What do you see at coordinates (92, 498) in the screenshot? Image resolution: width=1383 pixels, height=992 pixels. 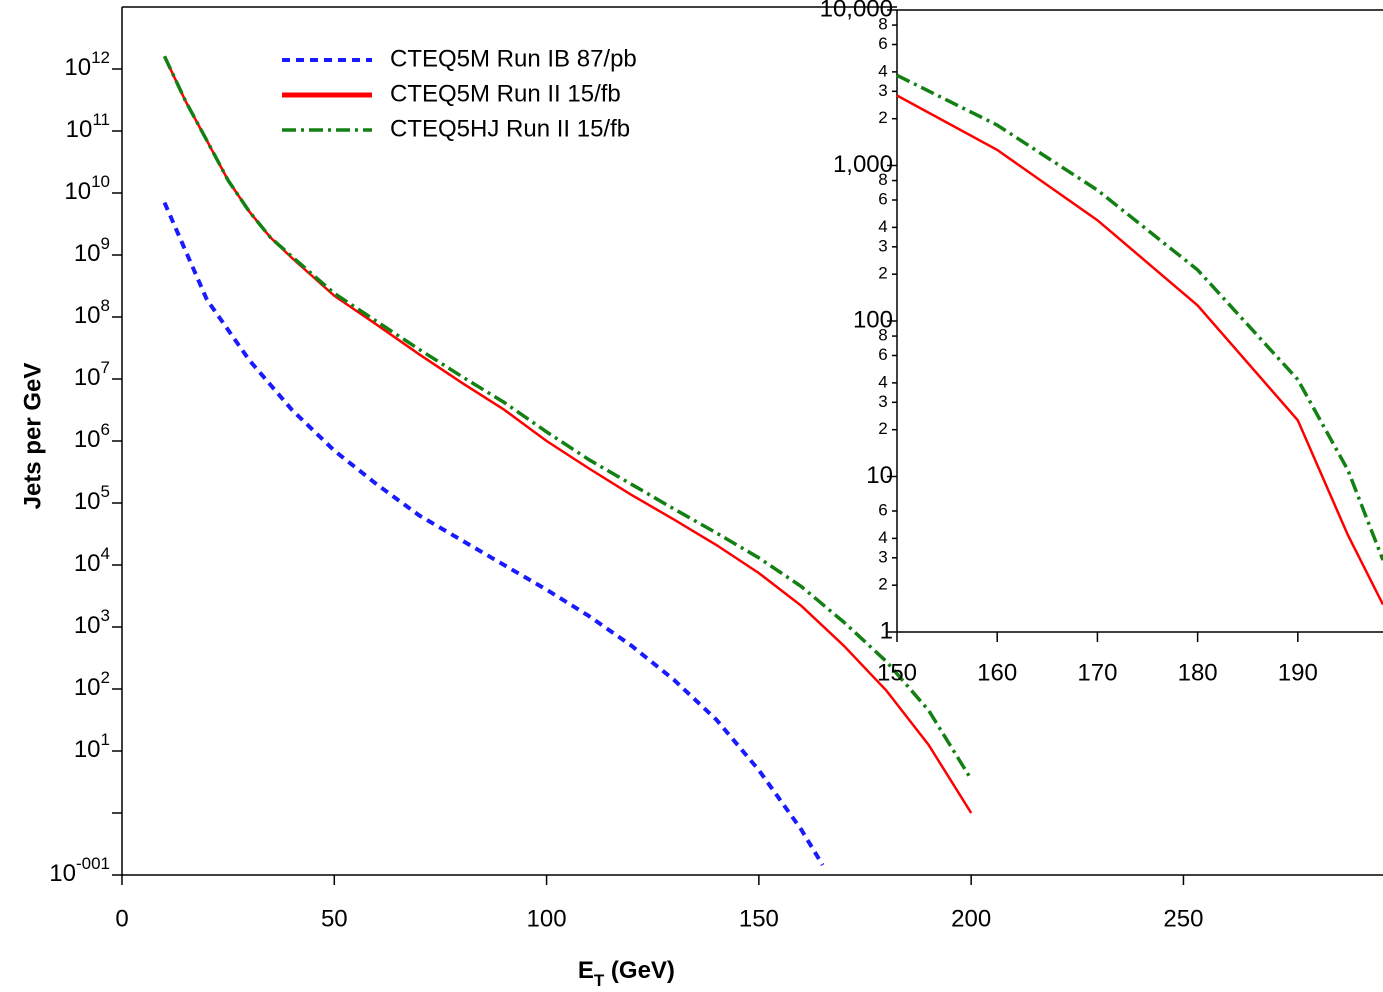 I see `y-tick-label: 10⁵` at bounding box center [92, 498].